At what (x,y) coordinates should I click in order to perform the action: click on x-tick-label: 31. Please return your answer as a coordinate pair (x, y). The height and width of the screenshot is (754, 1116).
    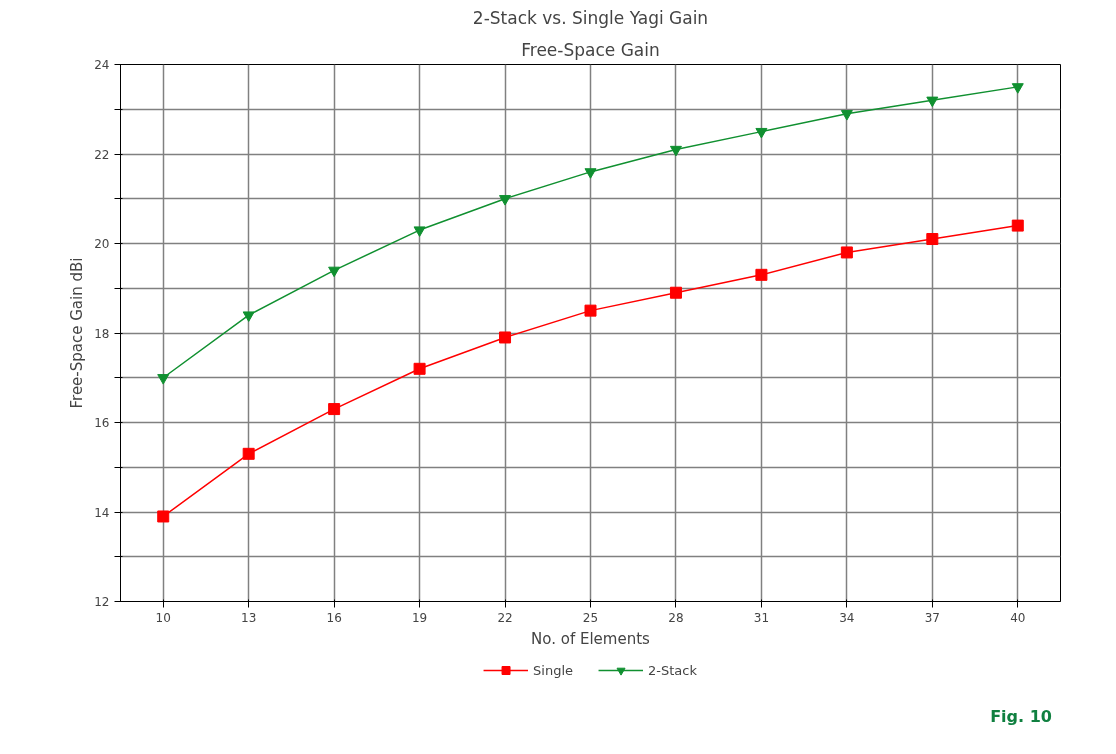
    Looking at the image, I should click on (761, 617).